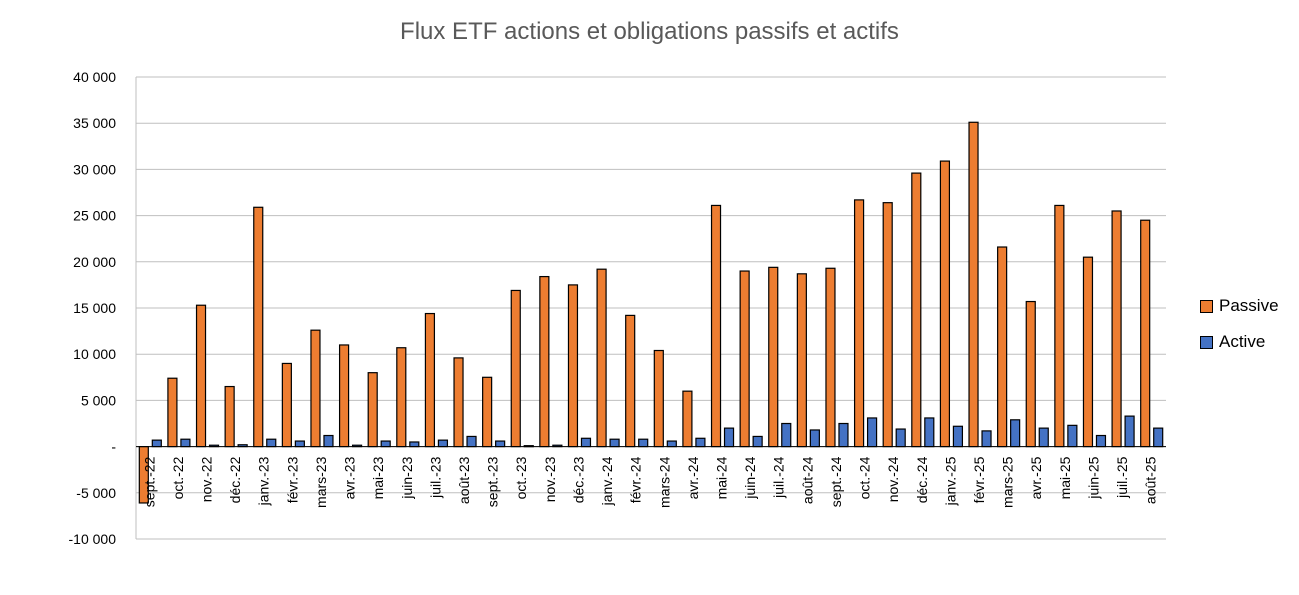 The height and width of the screenshot is (595, 1299). I want to click on y-tick-label: 5 000, so click(98, 400).